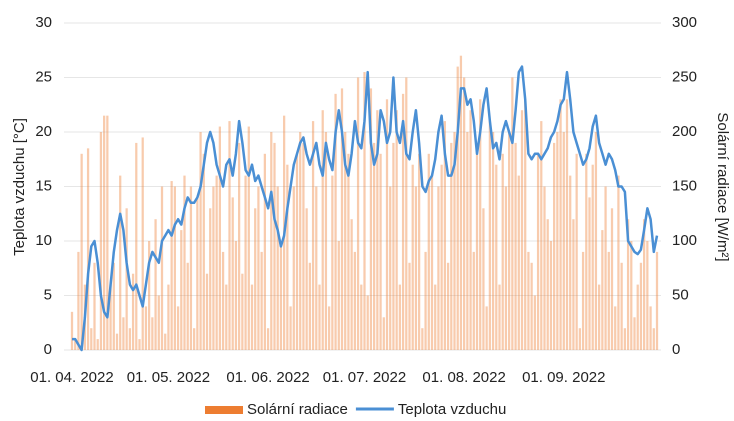 The width and height of the screenshot is (734, 421). What do you see at coordinates (676, 349) in the screenshot?
I see `y2-tick-label: 0` at bounding box center [676, 349].